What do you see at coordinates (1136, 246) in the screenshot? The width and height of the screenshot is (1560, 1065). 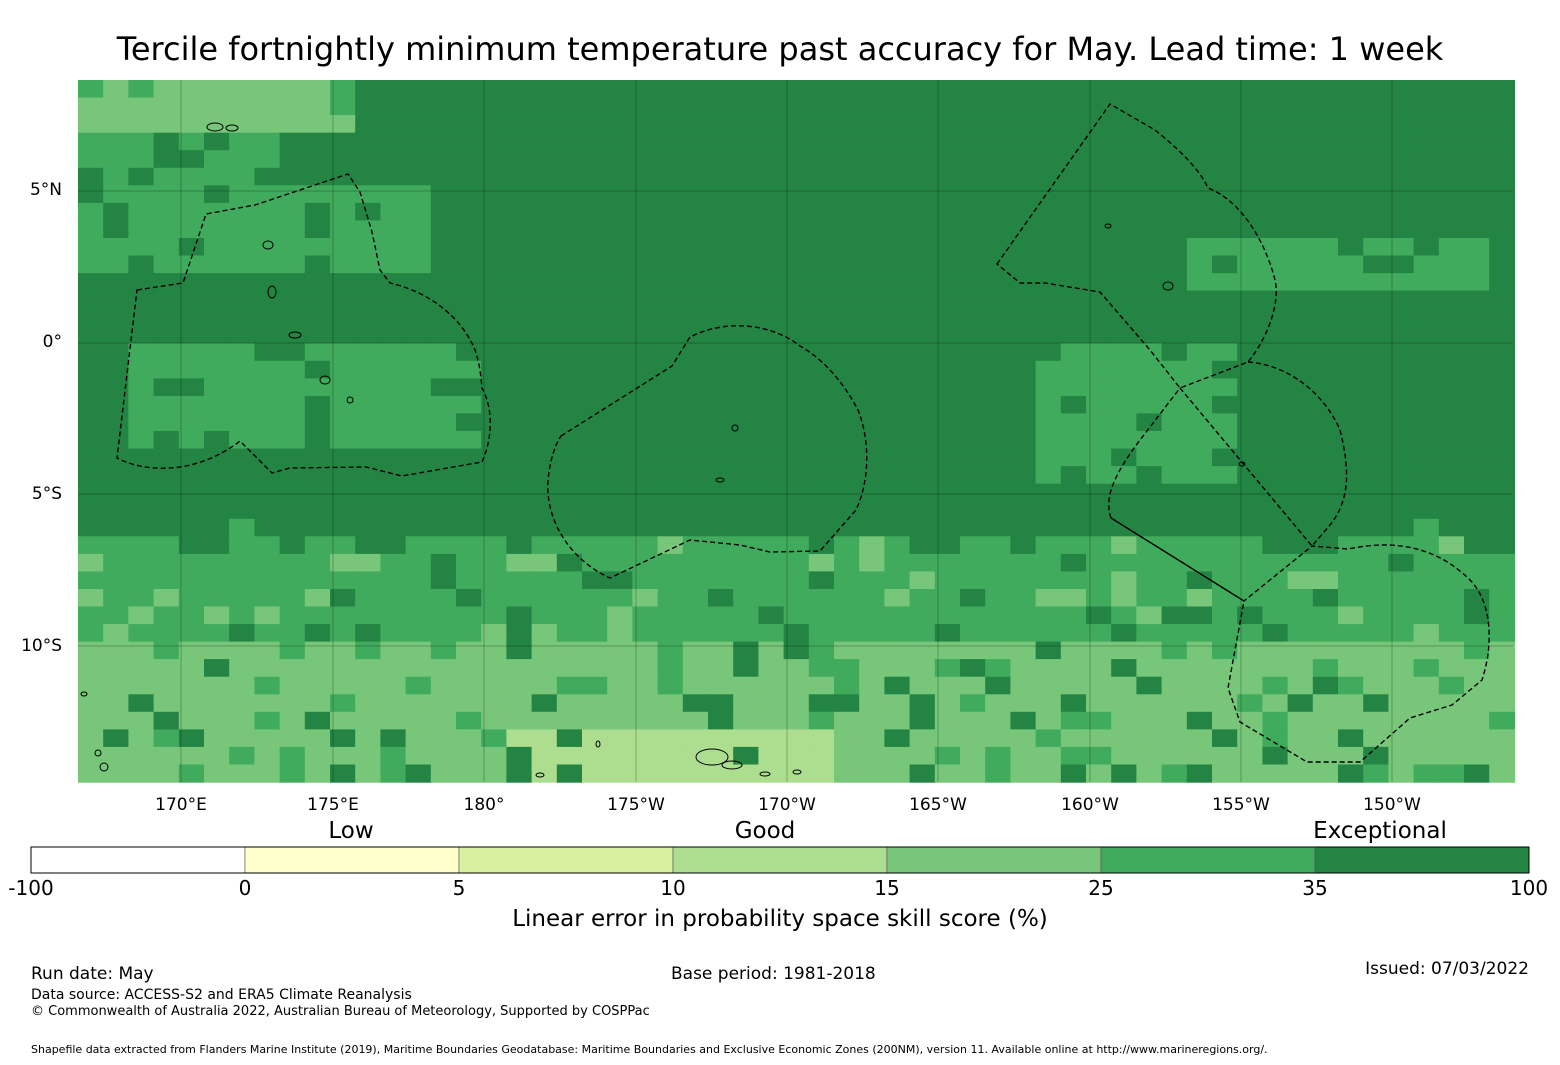 I see `eez-boundary-kiribati-line-north` at bounding box center [1136, 246].